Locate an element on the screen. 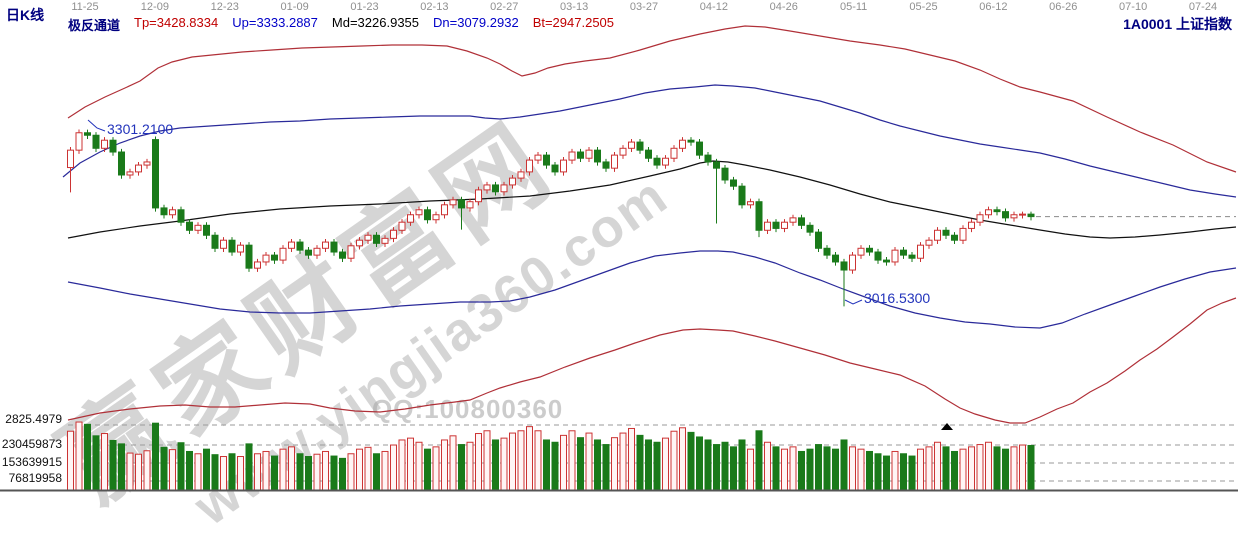 This screenshot has width=1238, height=538. date-label: 05-25 is located at coordinates (923, 7).